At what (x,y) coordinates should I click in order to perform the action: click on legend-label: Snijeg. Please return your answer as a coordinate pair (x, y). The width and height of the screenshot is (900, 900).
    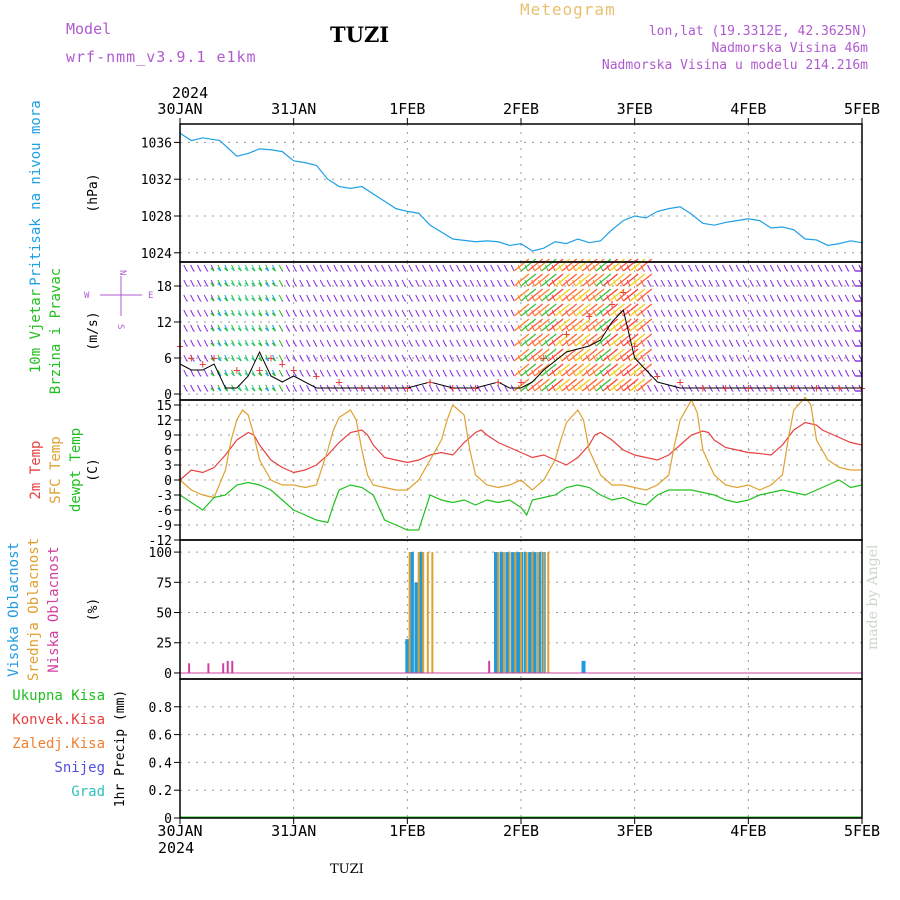
    Looking at the image, I should click on (79, 768).